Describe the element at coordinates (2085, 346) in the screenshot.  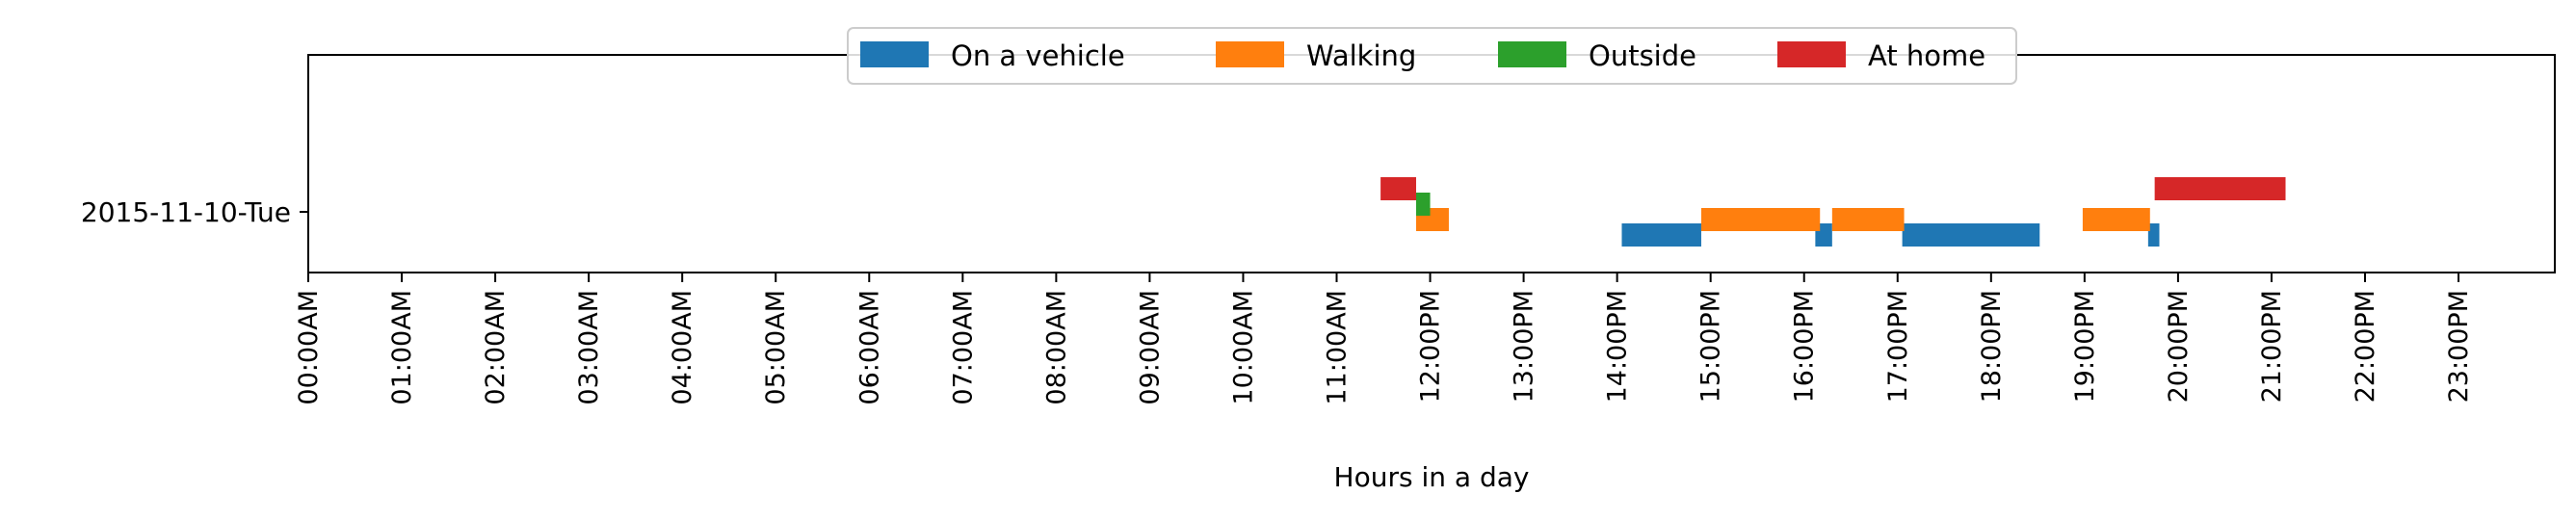
I see `x-tick-label: 19:00PM` at that location.